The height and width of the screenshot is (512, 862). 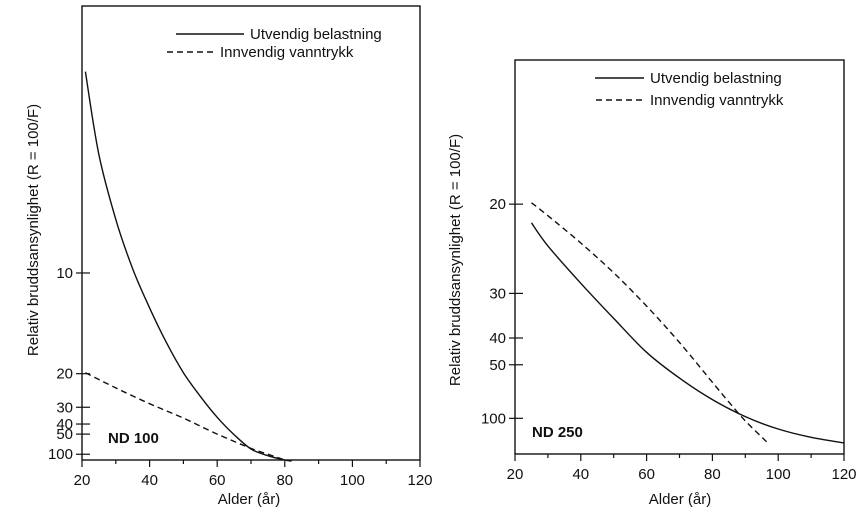 What do you see at coordinates (712, 474) in the screenshot?
I see `nd250-x-tick-label: 80` at bounding box center [712, 474].